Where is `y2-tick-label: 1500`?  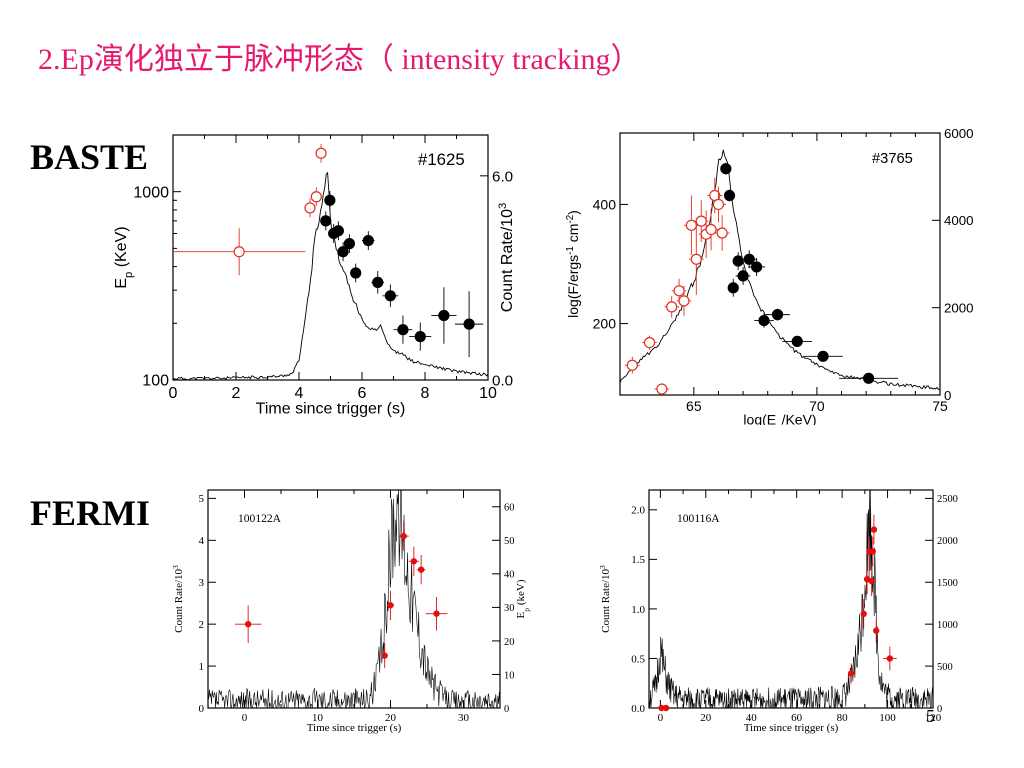
y2-tick-label: 1500 is located at coordinates (947, 583).